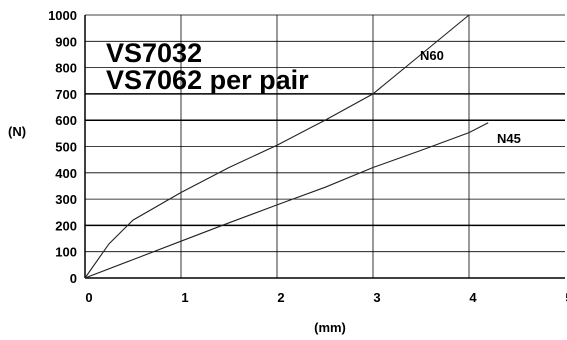 The height and width of the screenshot is (340, 567). I want to click on y-tick-400: 400, so click(66, 173).